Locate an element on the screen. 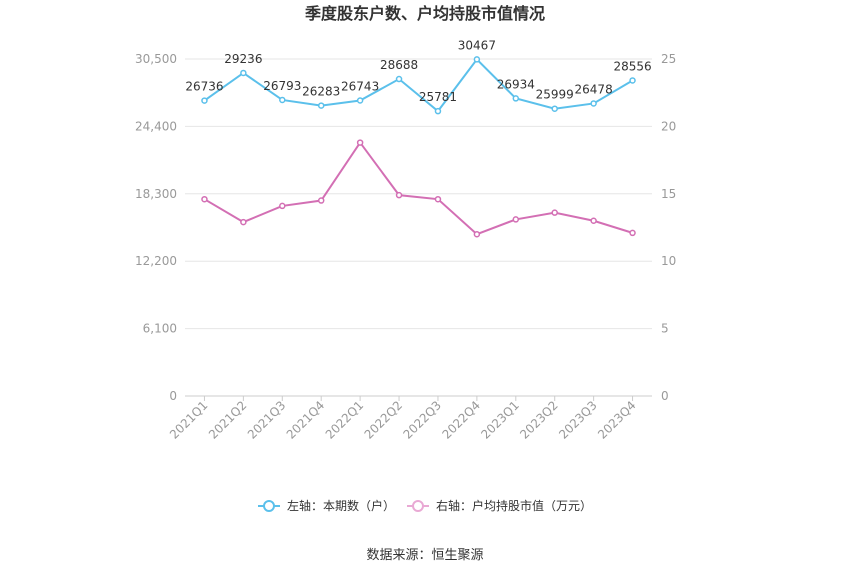 The image size is (850, 575). left-tick-label: 18,300 is located at coordinates (156, 194).